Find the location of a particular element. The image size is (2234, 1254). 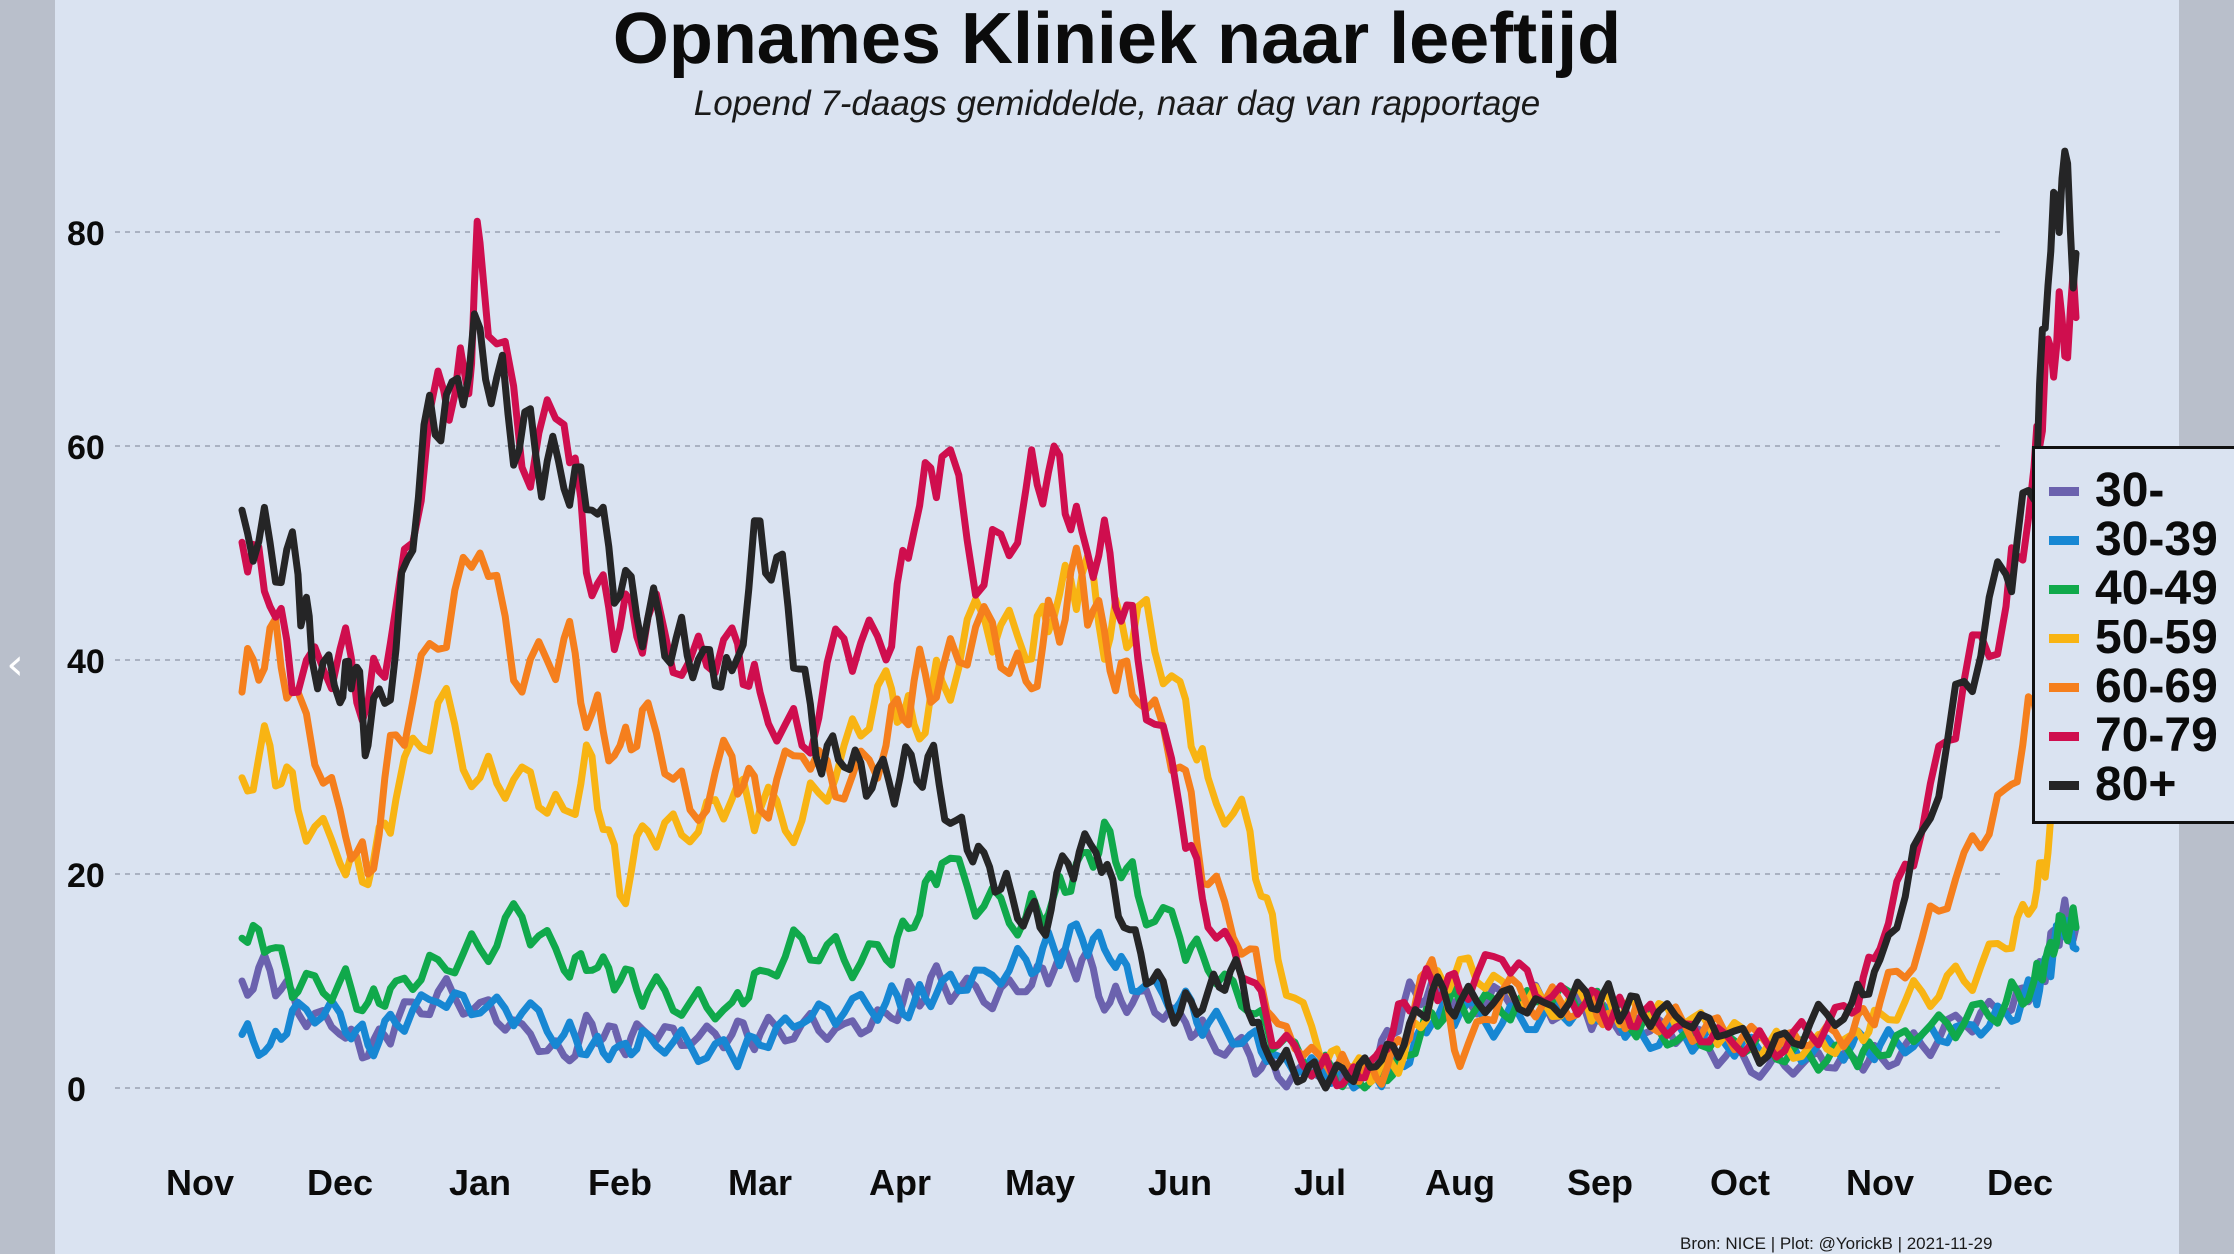

legend-item: 80+ is located at coordinates (2105, 785).